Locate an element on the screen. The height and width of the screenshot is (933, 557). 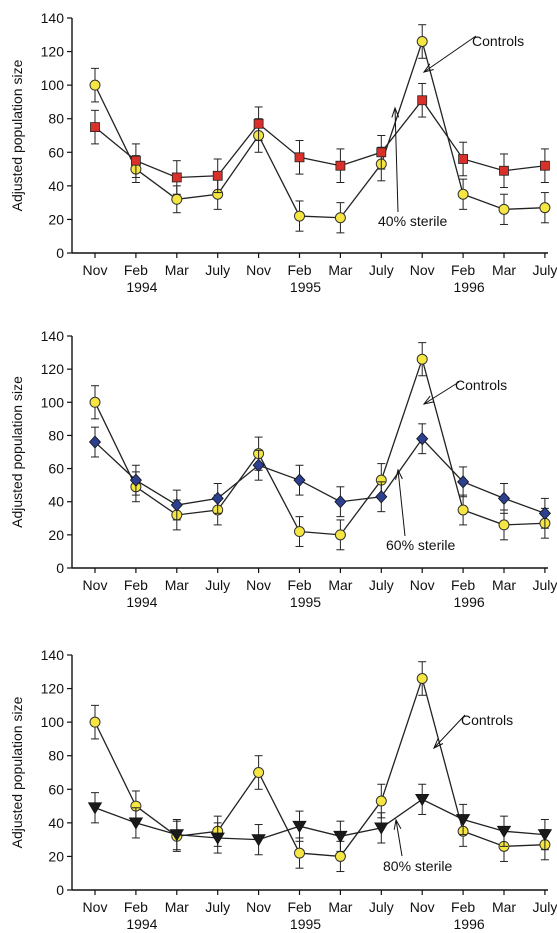
series-line is located at coordinates (319, 139).